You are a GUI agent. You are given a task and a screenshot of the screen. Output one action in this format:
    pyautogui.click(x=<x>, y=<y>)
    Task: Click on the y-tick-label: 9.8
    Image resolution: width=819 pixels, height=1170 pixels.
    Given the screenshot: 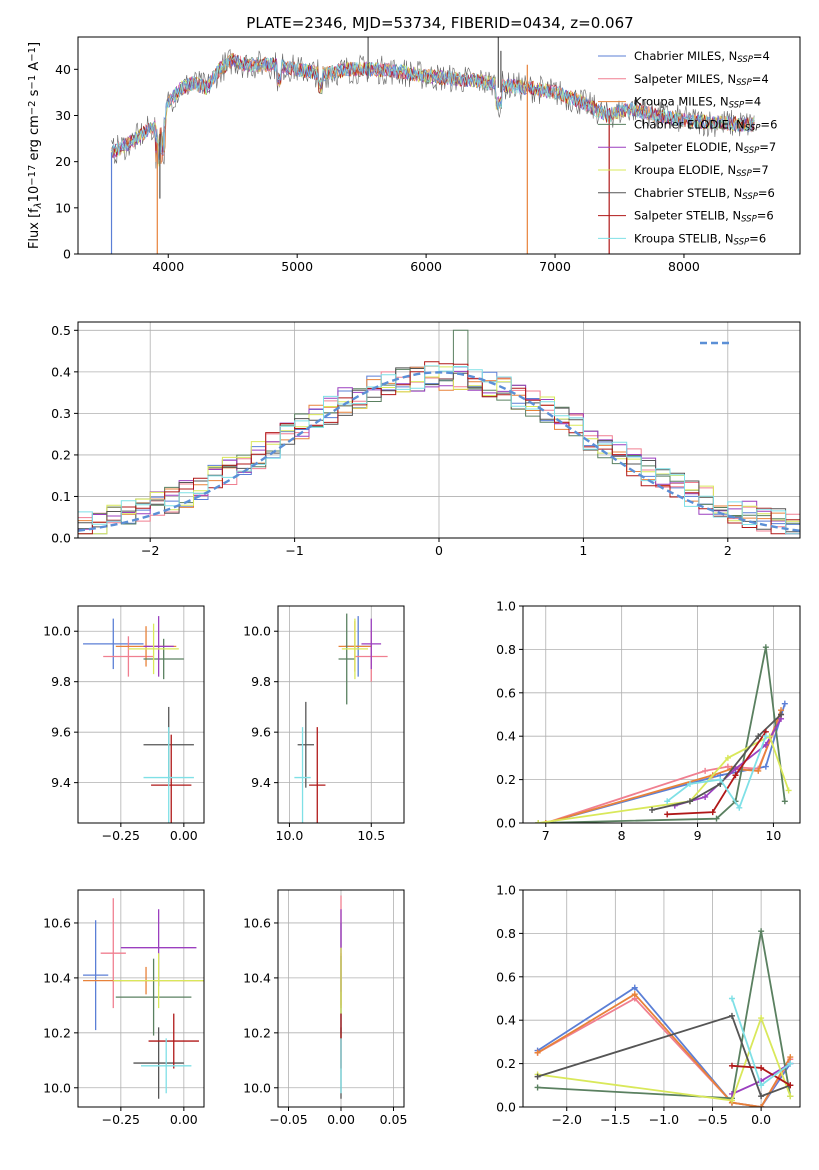 What is the action you would take?
    pyautogui.click(x=61, y=681)
    